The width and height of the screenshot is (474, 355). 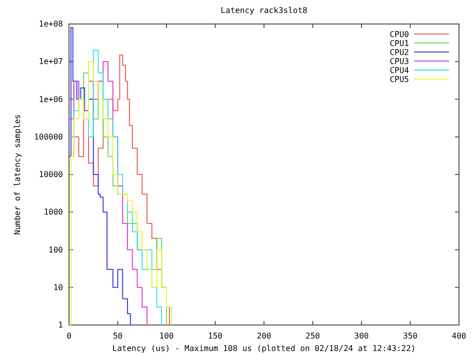 What do you see at coordinates (17, 174) in the screenshot?
I see `y-axis-title: Number of latency samples` at bounding box center [17, 174].